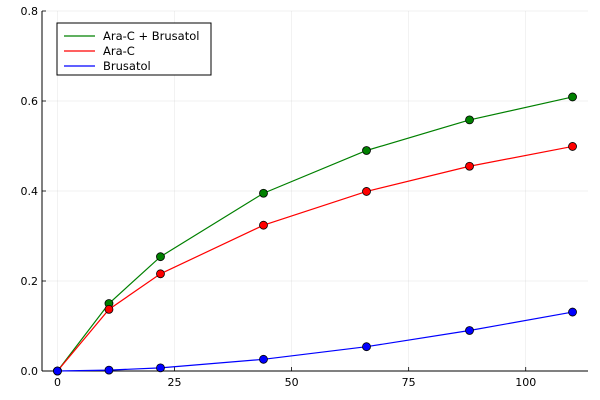 The width and height of the screenshot is (600, 400). I want to click on legend-label: Ara-C, so click(119, 51).